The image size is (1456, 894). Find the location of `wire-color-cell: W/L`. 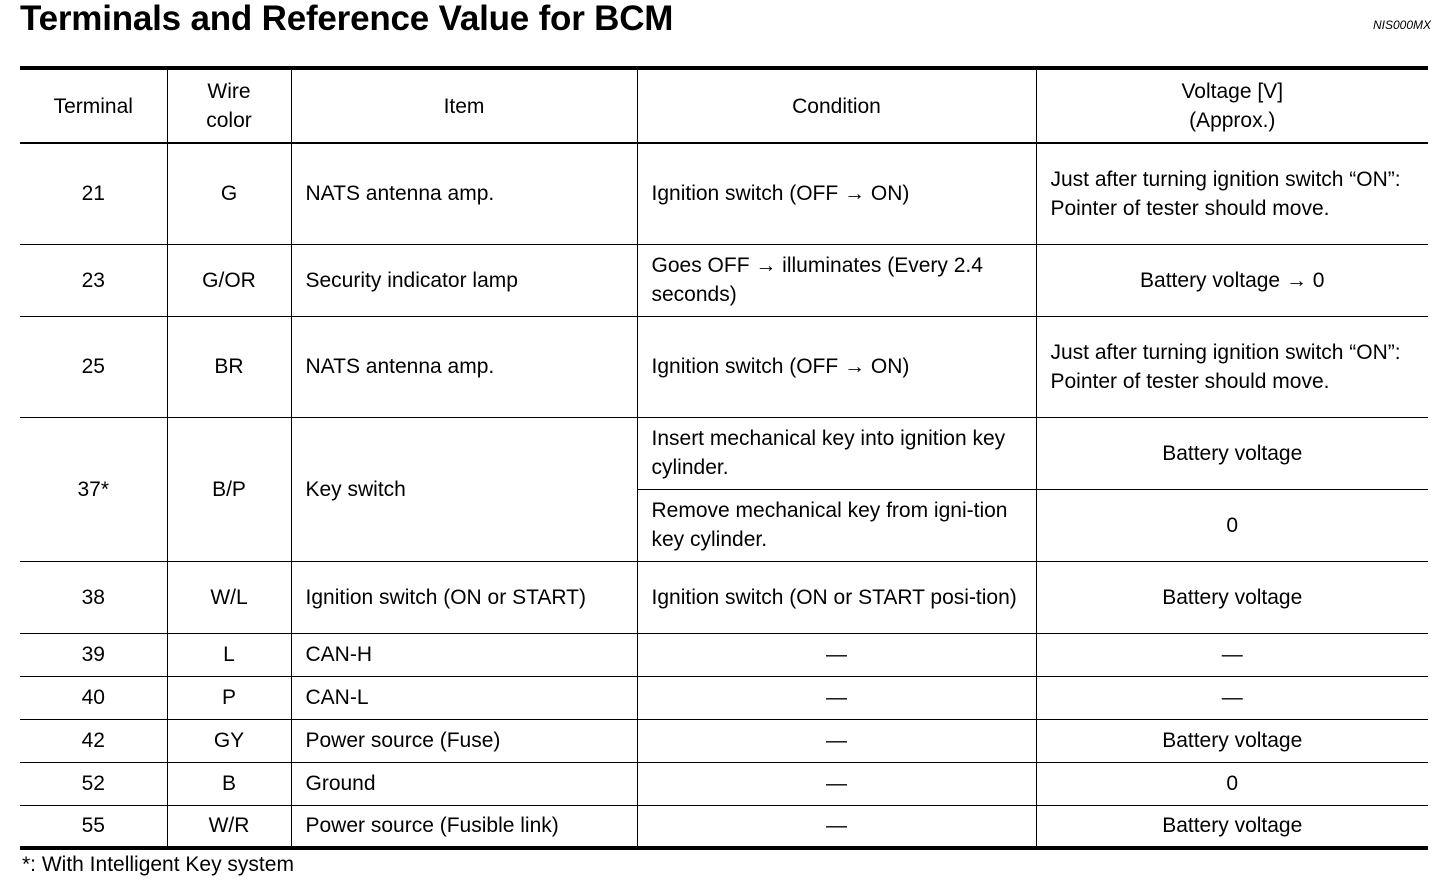

wire-color-cell: W/L is located at coordinates (229, 597).